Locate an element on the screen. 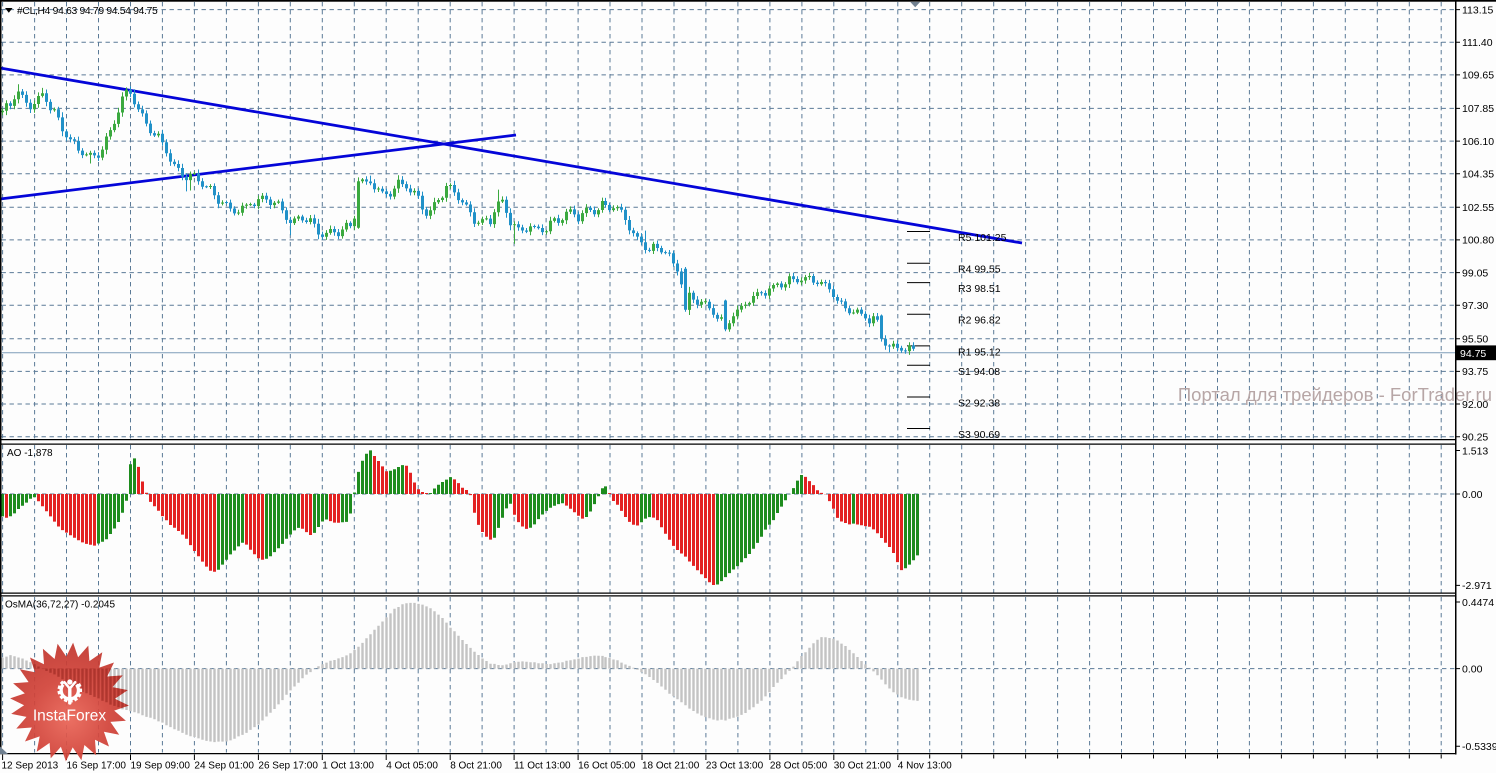  svg-text:#CL,H4 94.63 94.79 94.54 94.7: #CL,H4 94.63 94.79 94.54 94.75 is located at coordinates (87, 11).